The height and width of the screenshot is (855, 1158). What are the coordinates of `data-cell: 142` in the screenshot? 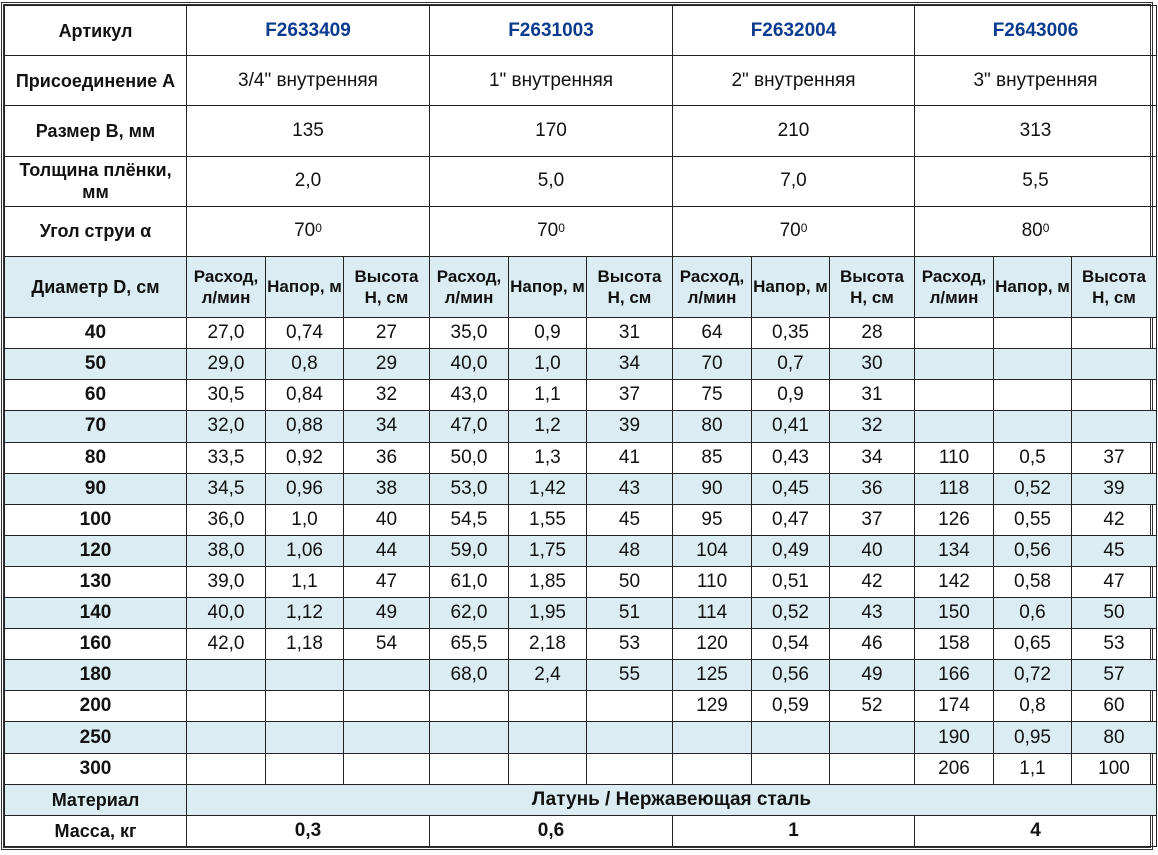 It's located at (954, 582).